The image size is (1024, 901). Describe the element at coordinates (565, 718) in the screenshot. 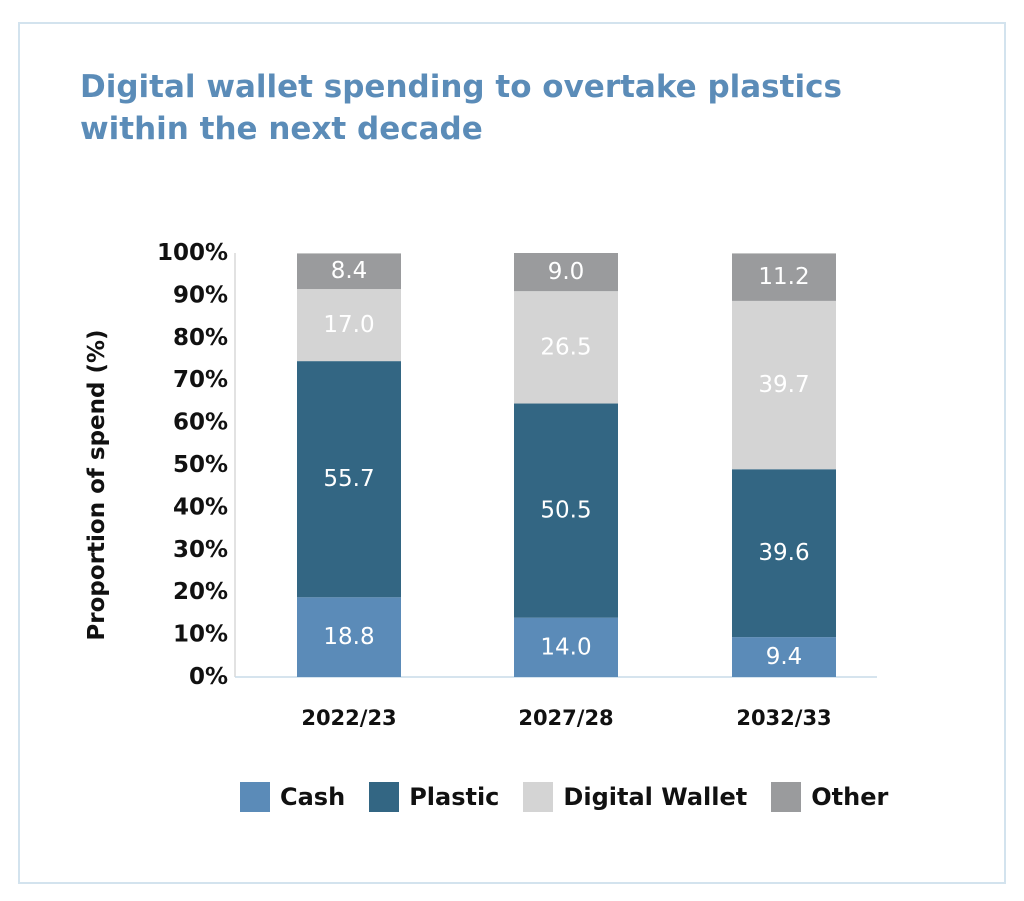

I see `x-tick-label: 2027/28` at that location.